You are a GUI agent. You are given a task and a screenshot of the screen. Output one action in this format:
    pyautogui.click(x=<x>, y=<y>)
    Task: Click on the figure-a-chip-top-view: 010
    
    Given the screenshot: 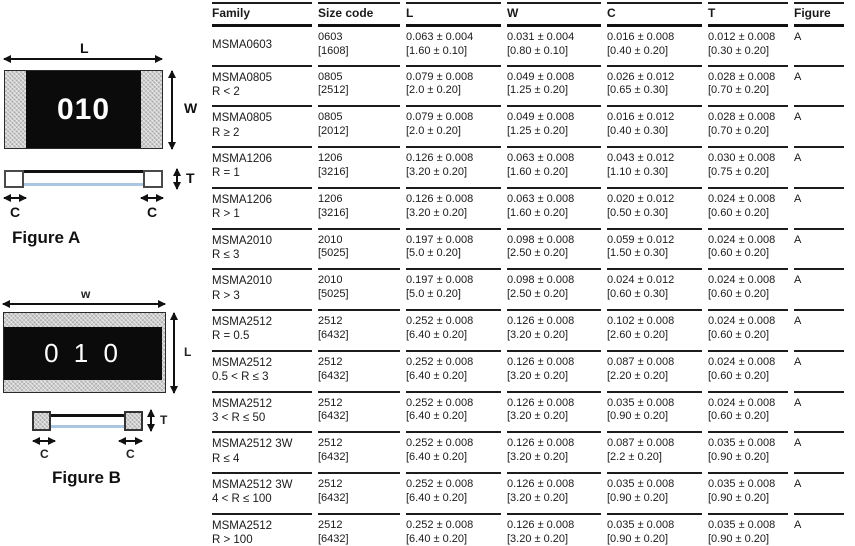 What is the action you would take?
    pyautogui.click(x=83, y=109)
    